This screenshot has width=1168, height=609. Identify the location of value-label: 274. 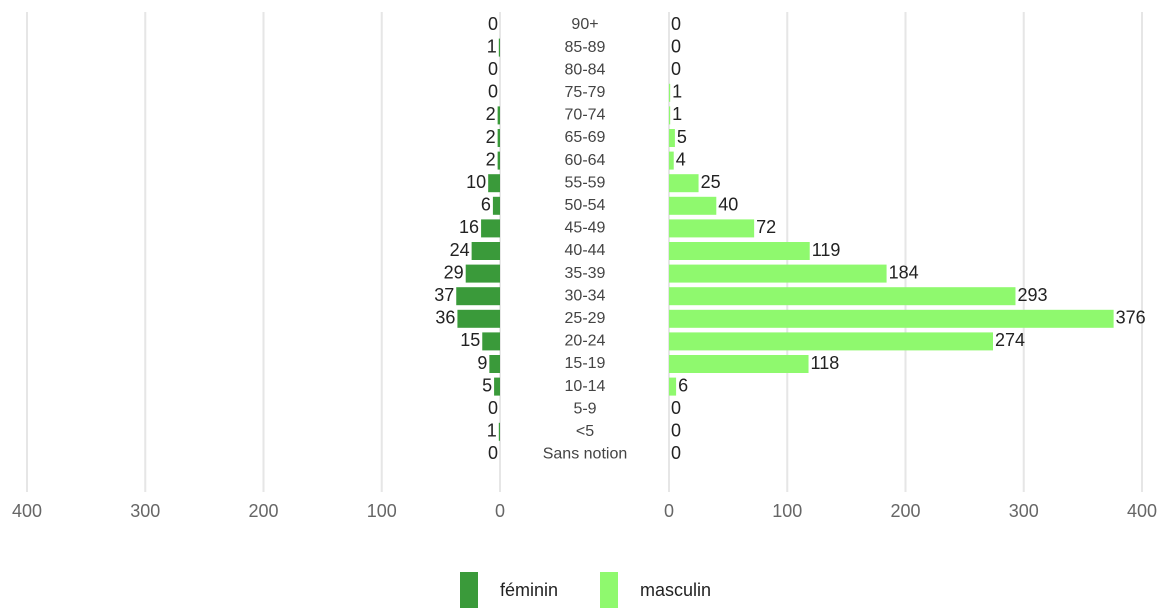
(1010, 340).